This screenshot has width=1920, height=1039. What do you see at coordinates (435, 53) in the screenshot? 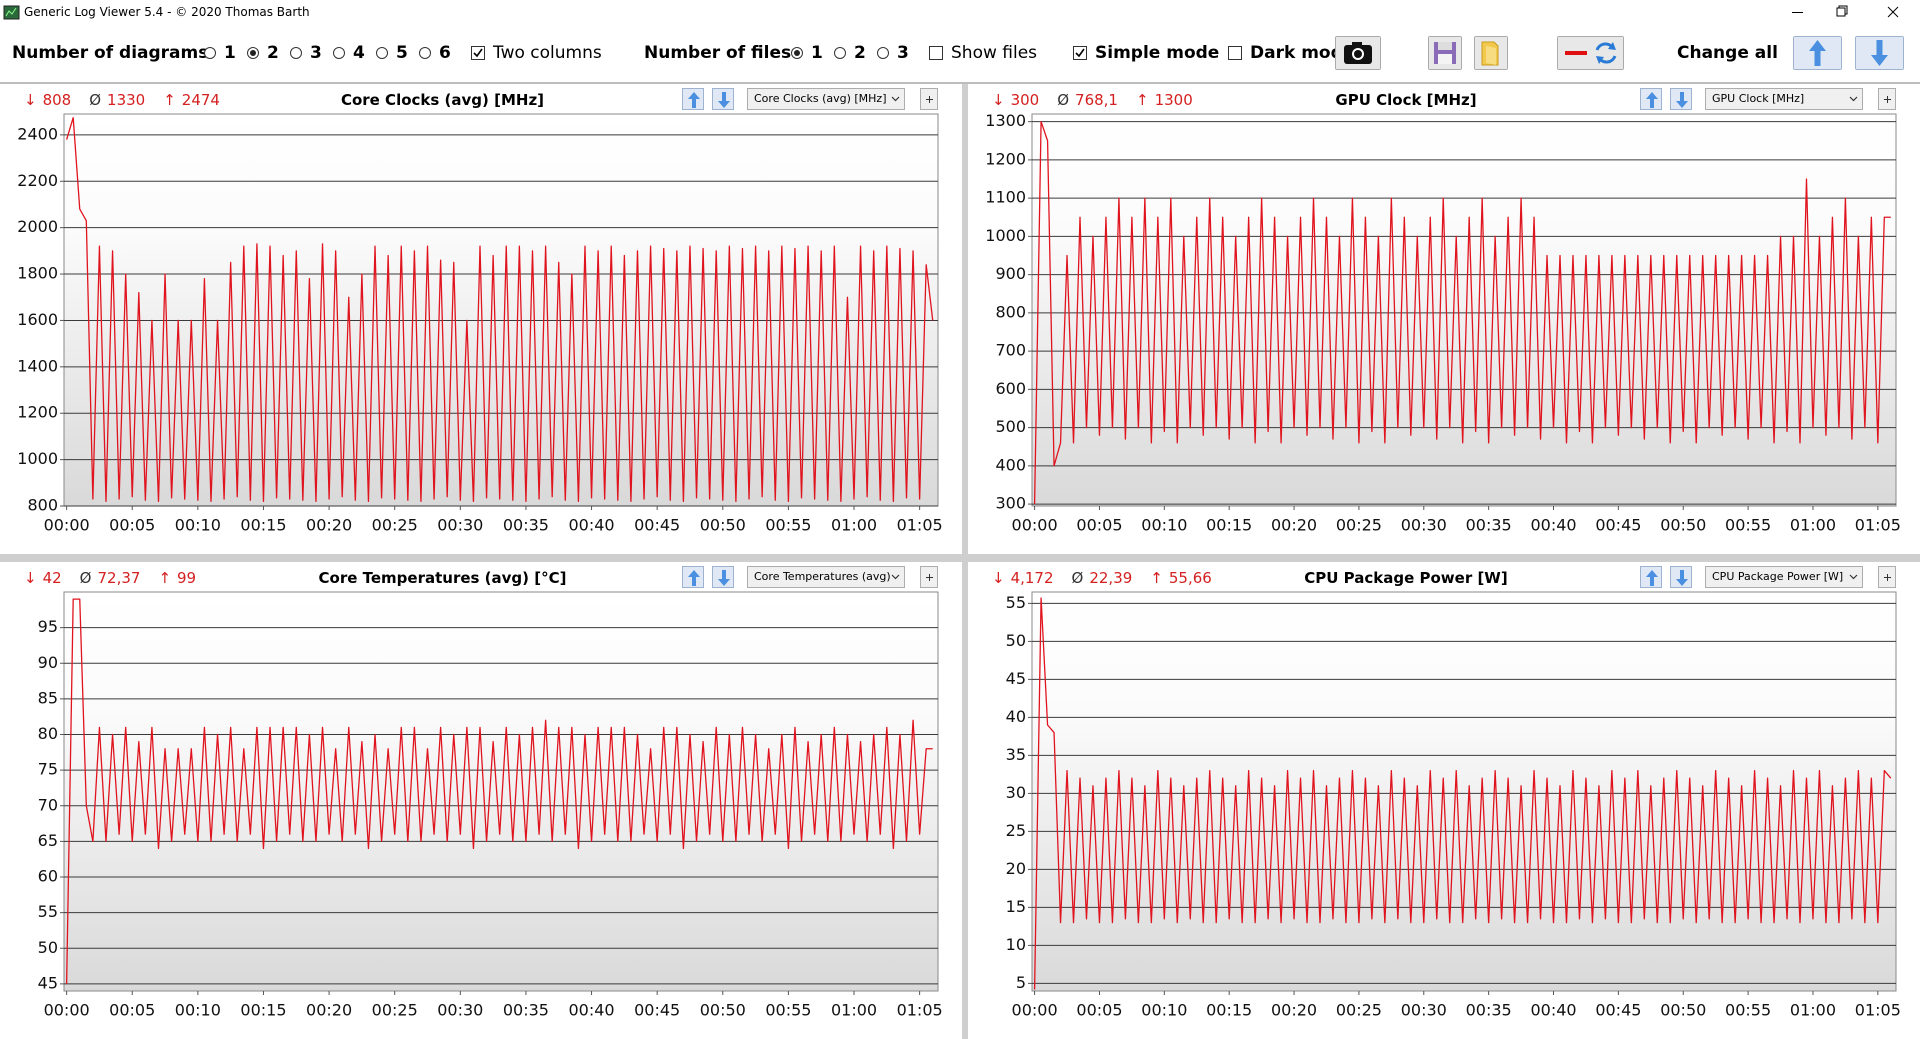
I see `diagram-option: 6` at bounding box center [435, 53].